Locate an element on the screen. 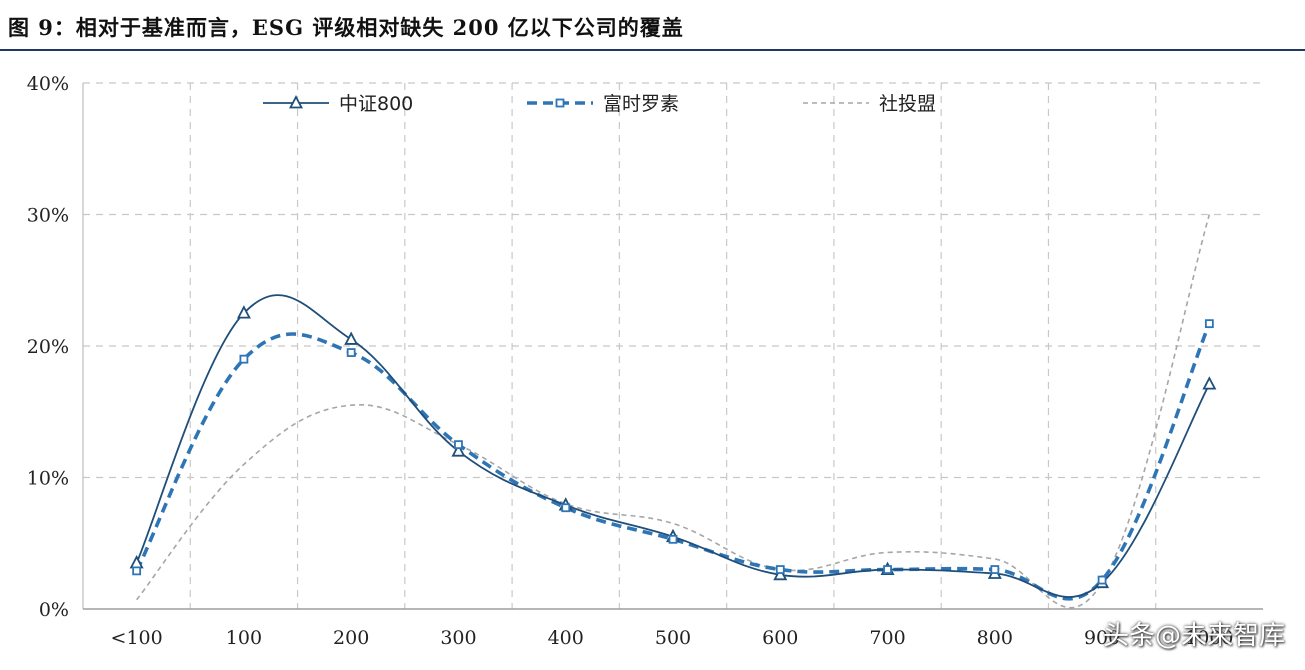  y-tick-labels: 0% 10% 20% 30% 40% is located at coordinates (48, 347).